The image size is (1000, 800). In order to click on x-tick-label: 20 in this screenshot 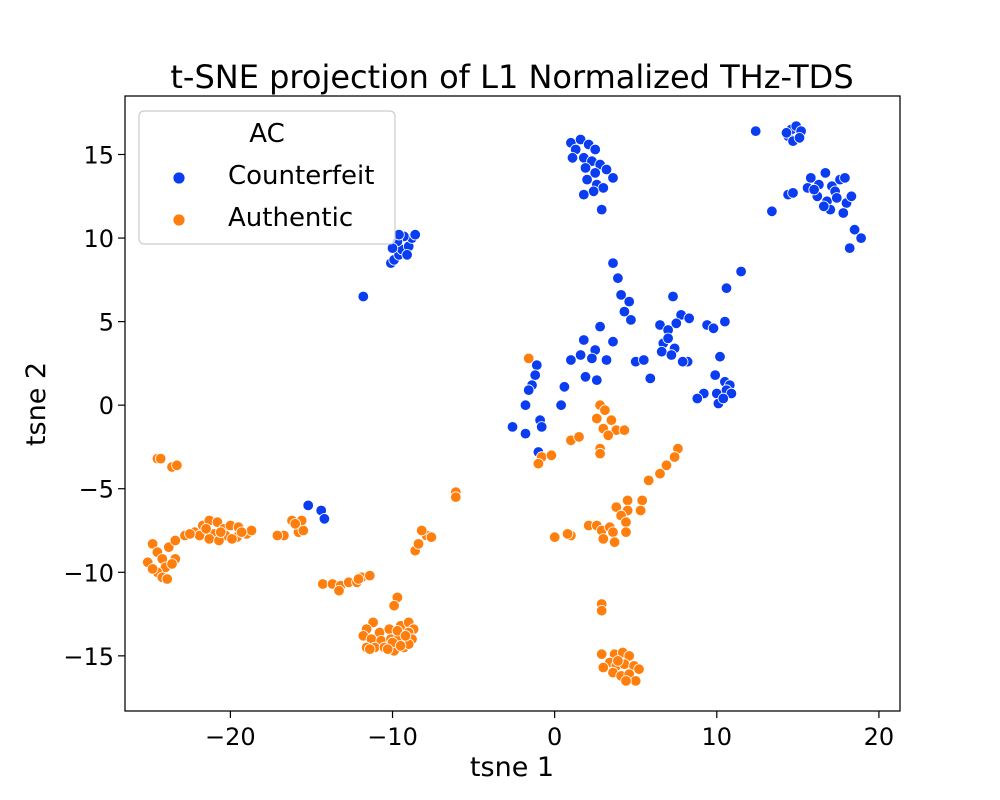, I will do `click(879, 737)`.